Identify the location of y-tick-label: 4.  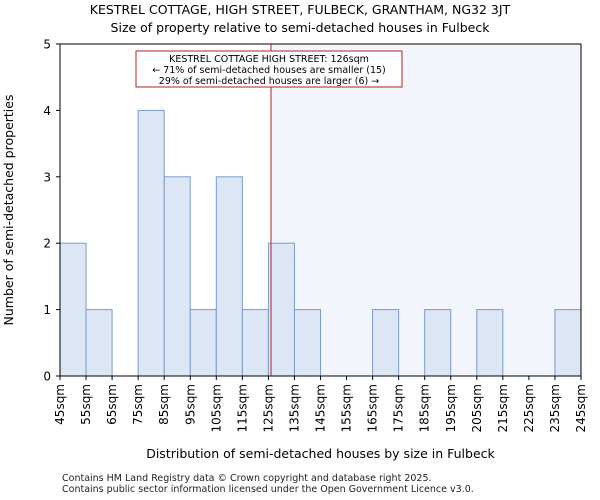
(47, 111).